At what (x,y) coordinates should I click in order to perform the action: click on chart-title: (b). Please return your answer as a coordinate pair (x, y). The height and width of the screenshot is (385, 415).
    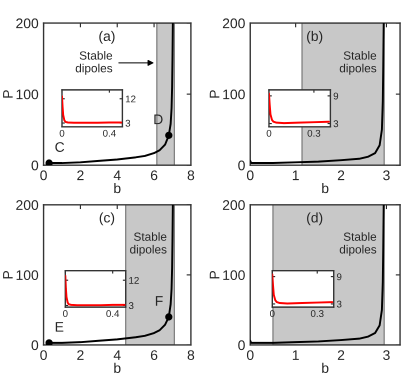
    Looking at the image, I should click on (314, 37).